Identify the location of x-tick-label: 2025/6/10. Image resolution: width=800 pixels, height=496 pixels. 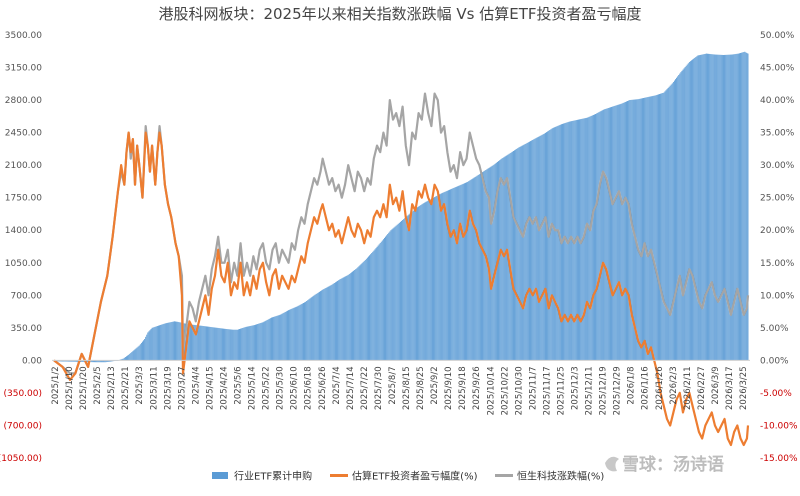
(295, 388).